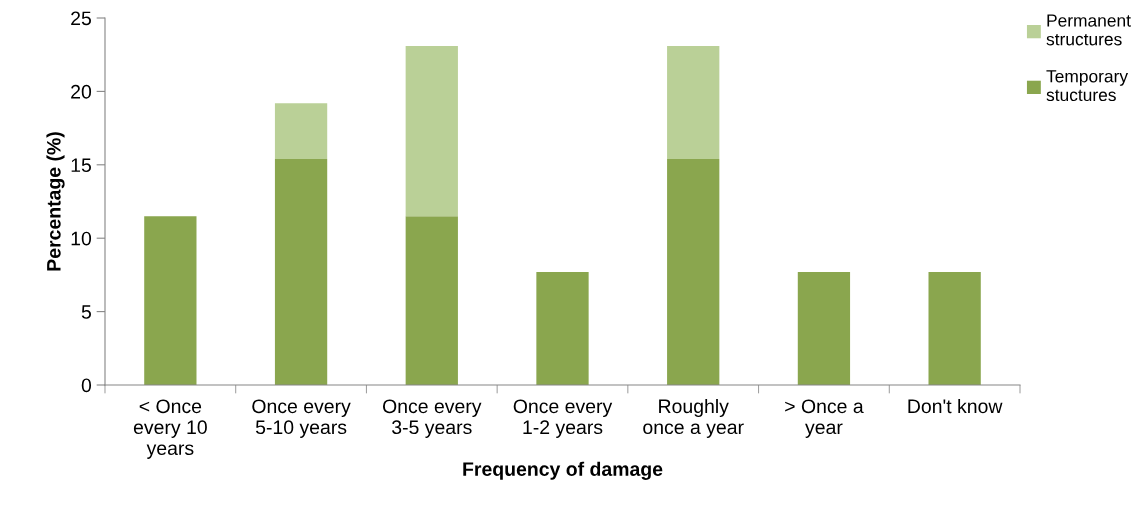 This screenshot has width=1139, height=515. Describe the element at coordinates (693, 418) in the screenshot. I see `x-tick-label: Roughly once a year` at that location.